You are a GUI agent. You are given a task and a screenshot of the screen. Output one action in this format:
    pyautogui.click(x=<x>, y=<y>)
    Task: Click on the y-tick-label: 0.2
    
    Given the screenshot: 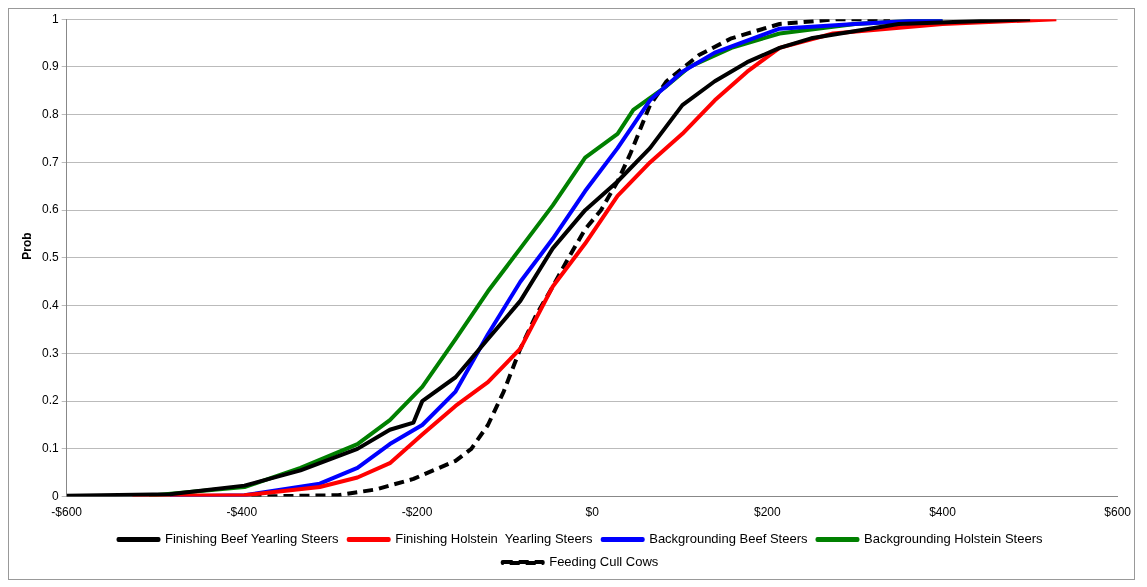 What is the action you would take?
    pyautogui.click(x=50, y=400)
    